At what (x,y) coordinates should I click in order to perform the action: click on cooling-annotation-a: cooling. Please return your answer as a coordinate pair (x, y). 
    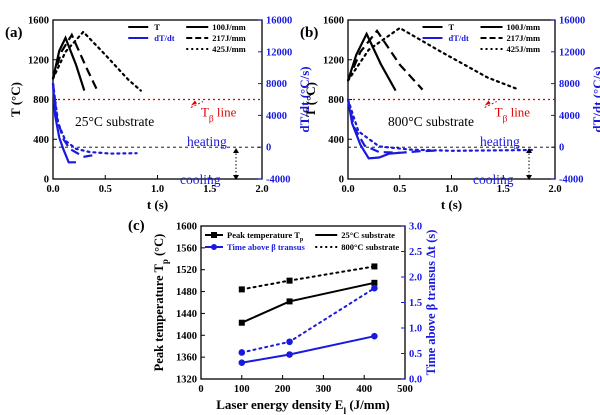
    Looking at the image, I should click on (200, 179).